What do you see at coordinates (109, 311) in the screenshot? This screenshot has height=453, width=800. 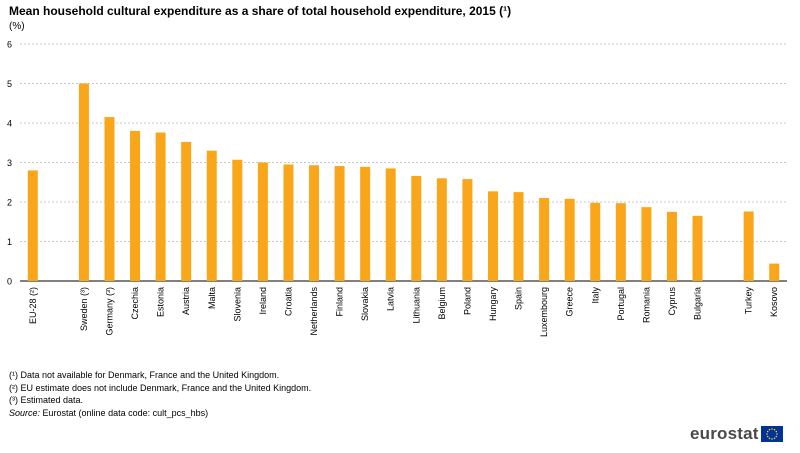 I see `x-tick-label: Germany (³)` at bounding box center [109, 311].